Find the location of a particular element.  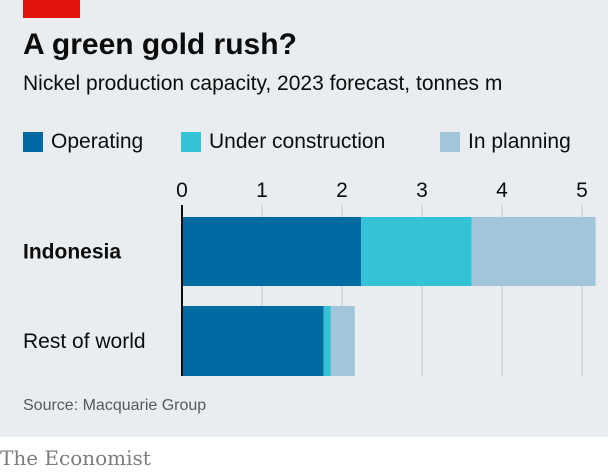

legend: Operating Under construction In planning is located at coordinates (313, 143).